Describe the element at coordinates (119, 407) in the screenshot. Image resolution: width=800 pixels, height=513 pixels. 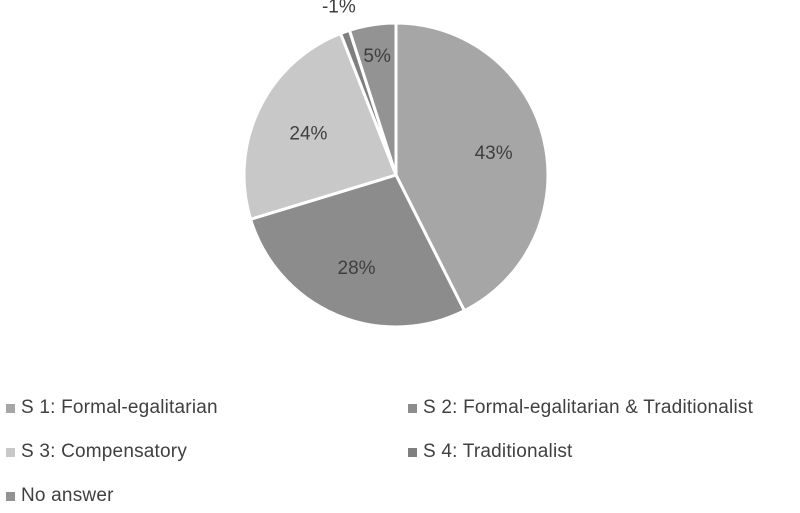
I see `legend-label-s1: S 1: Formal-egalitarian` at that location.